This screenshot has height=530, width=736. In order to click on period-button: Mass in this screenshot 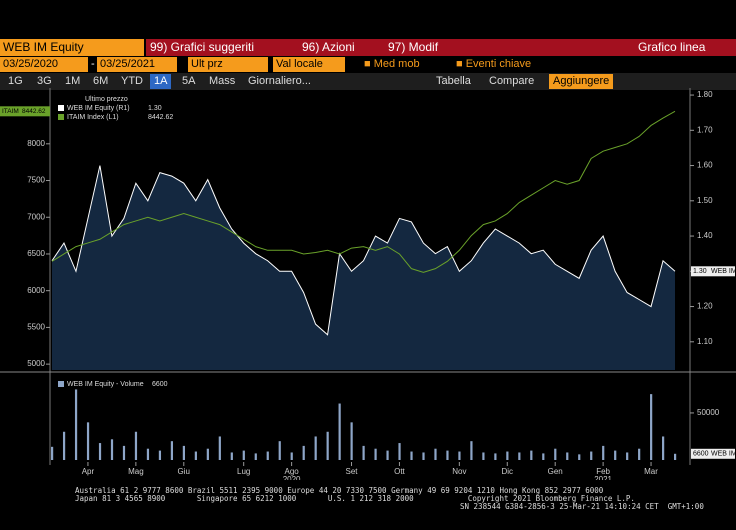, I will do `click(222, 81)`.